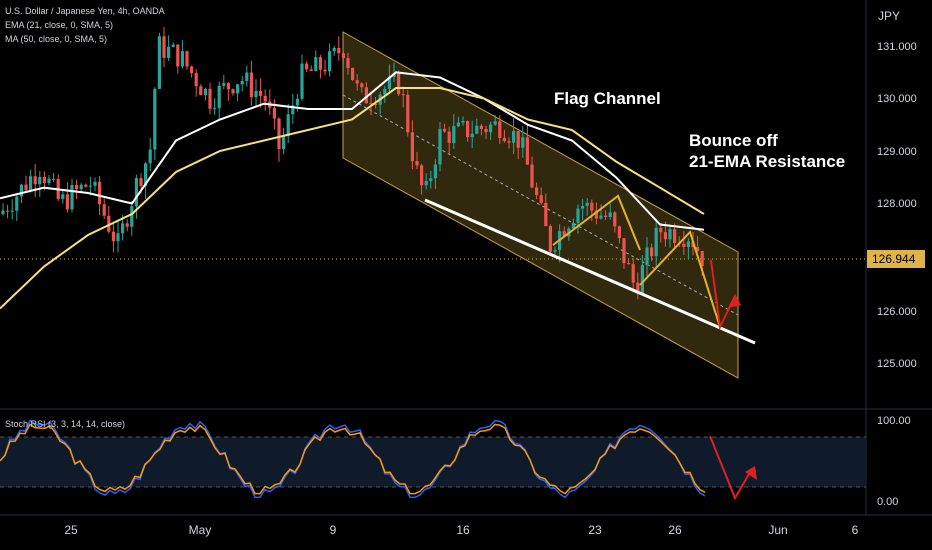 The image size is (932, 550). What do you see at coordinates (734, 301) in the screenshot?
I see `projection-arrowhead` at bounding box center [734, 301].